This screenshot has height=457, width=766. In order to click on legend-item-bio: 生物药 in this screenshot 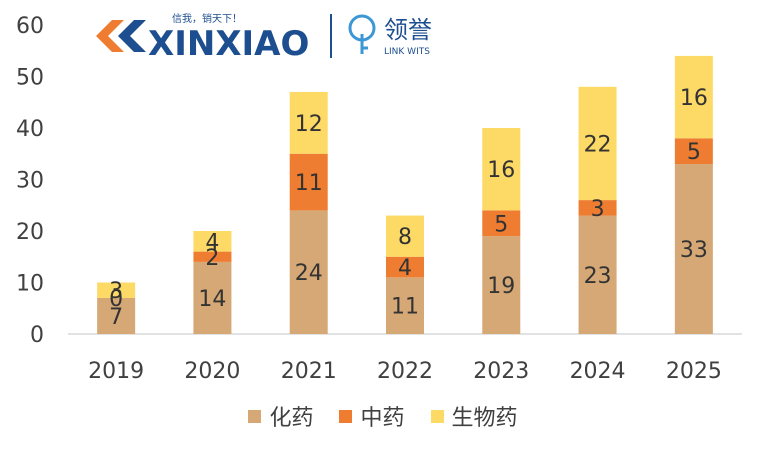, I will do `click(474, 416)`.